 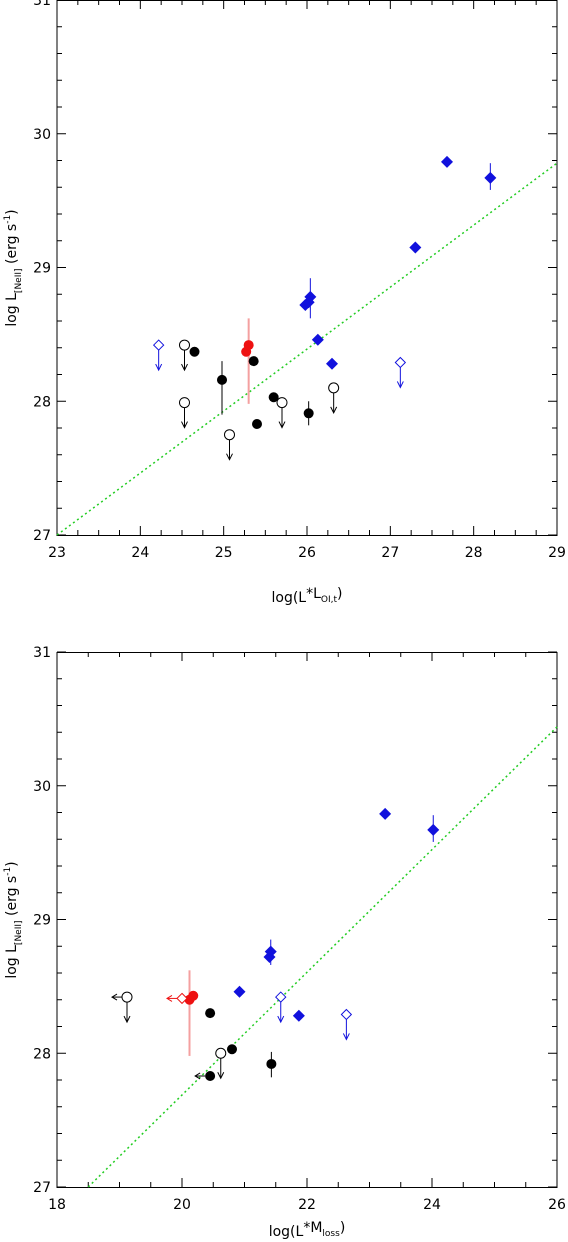 I want to click on x-tick-label: 28, so click(x=474, y=553).